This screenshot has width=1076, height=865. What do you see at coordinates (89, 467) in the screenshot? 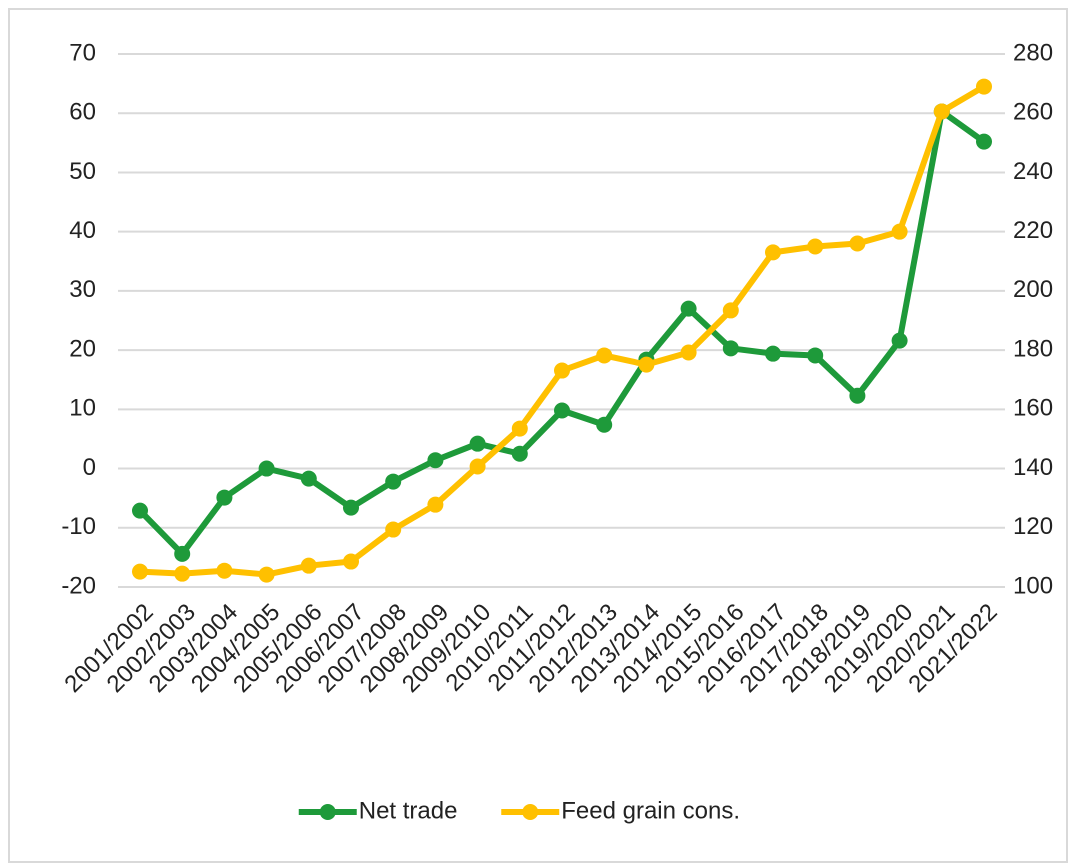
I see `y-tick-label: 0` at bounding box center [89, 467].